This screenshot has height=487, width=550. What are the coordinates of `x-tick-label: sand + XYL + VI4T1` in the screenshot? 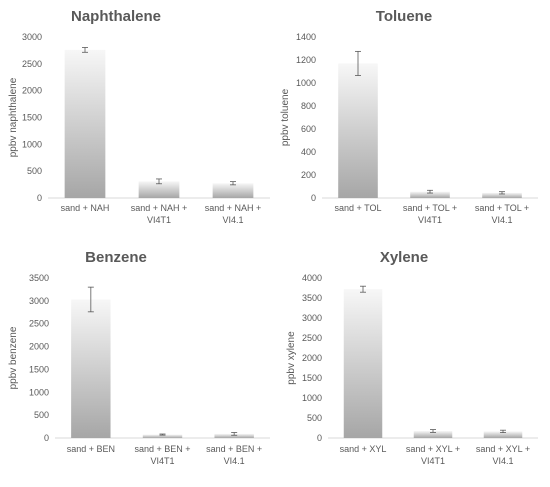 It's located at (433, 455).